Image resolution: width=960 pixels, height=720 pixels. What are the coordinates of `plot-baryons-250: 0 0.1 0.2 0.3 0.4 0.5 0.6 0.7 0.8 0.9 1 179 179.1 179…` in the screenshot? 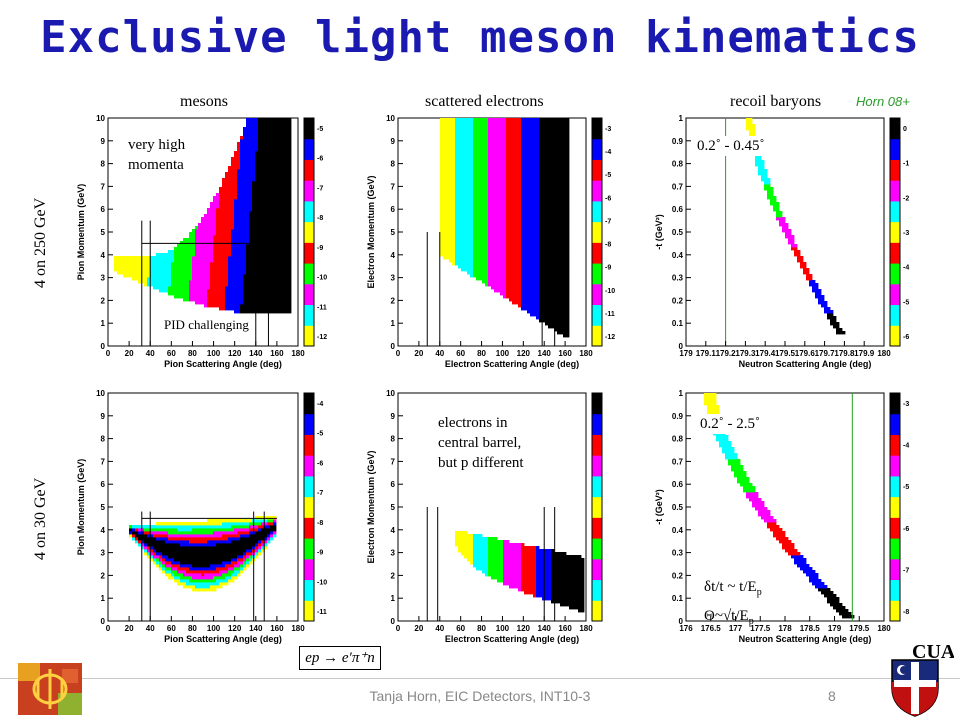 It's located at (795, 241).